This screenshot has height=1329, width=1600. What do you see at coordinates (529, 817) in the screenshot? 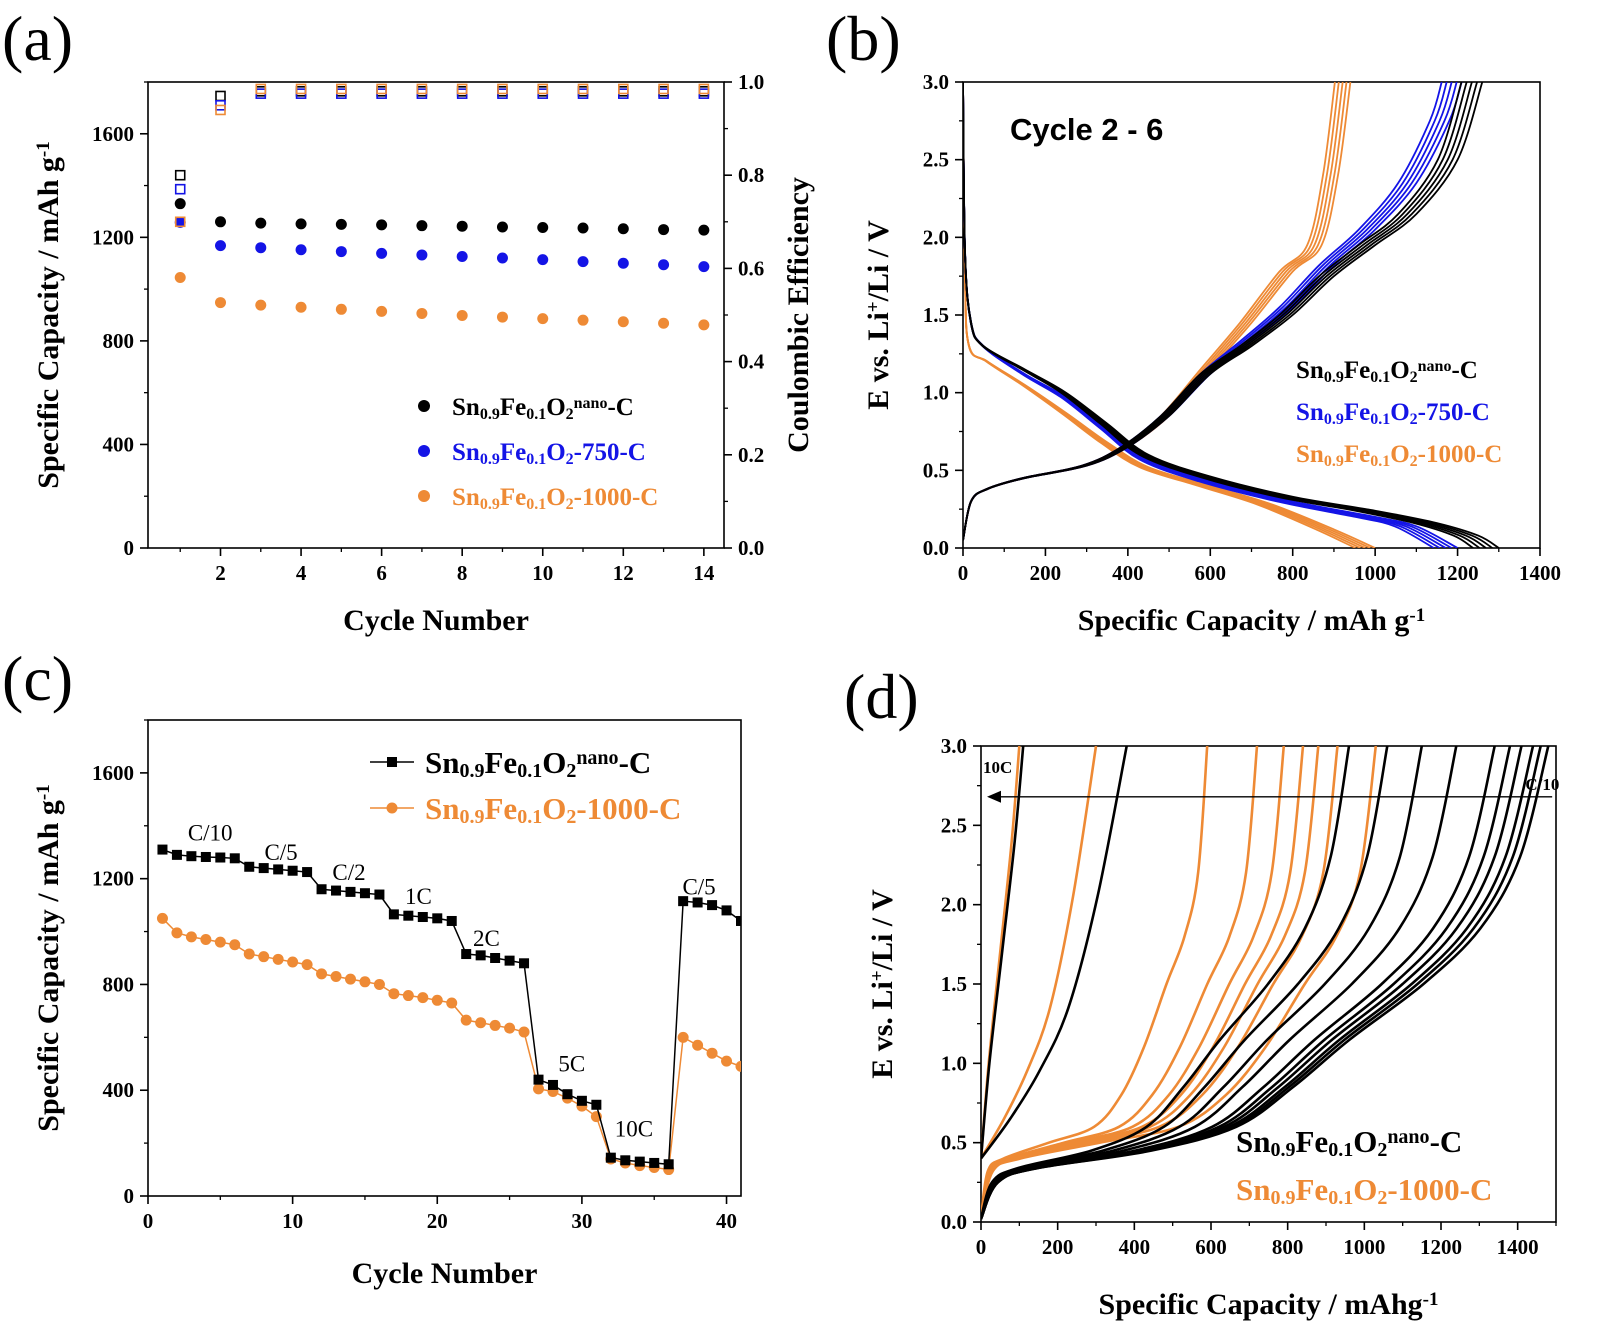
I see `panel-c-legend-label-part: 0.1` at bounding box center [529, 817].